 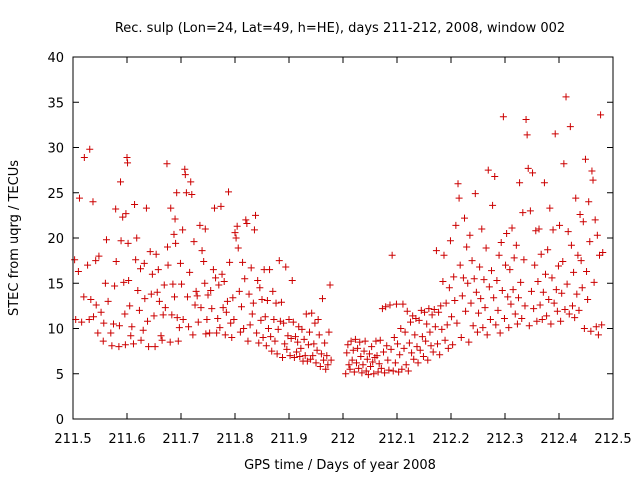 I want to click on x-tick-label: 212.4, so click(x=558, y=439).